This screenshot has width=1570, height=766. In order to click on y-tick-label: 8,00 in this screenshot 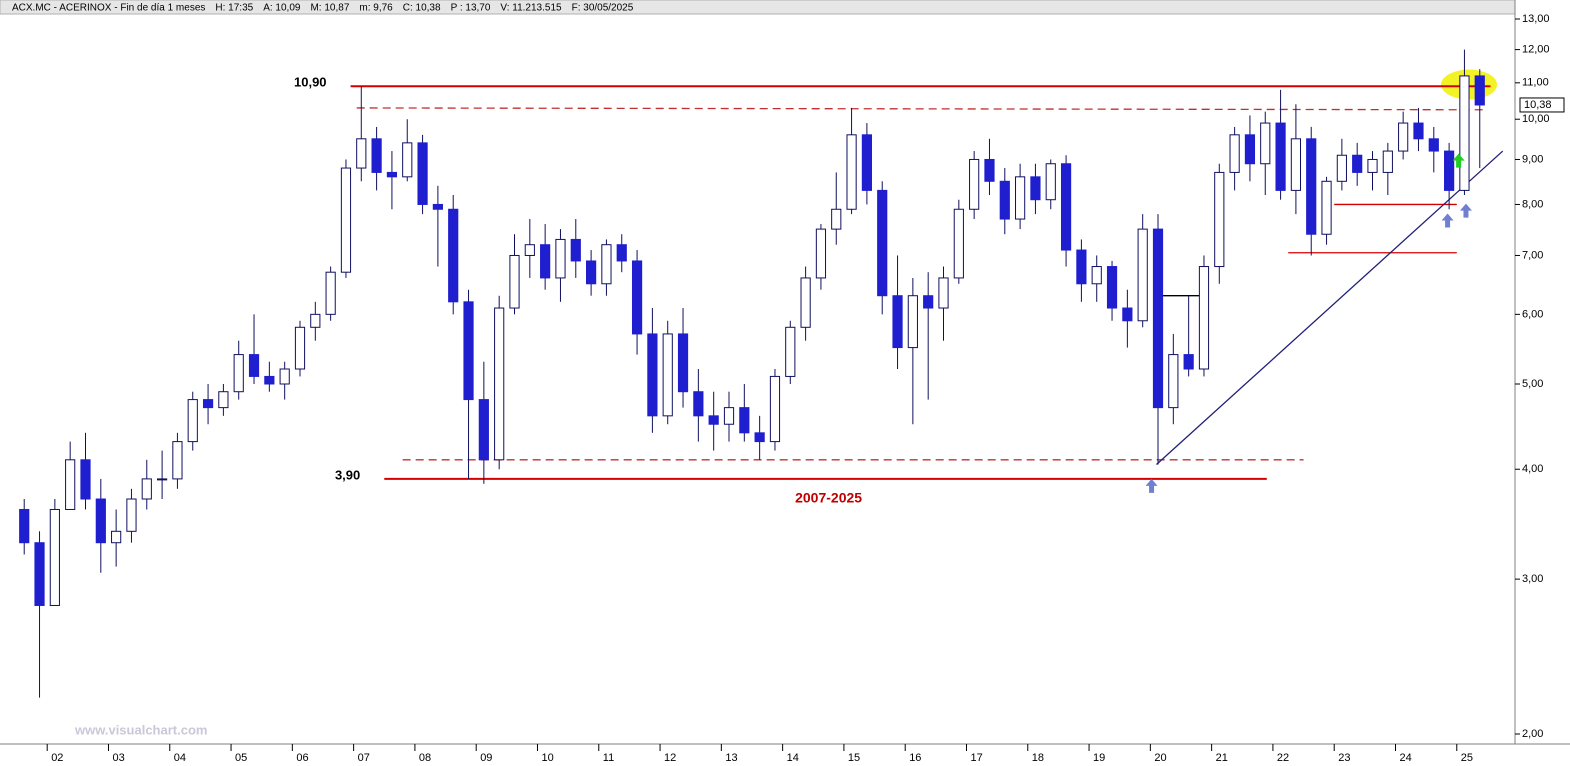, I will do `click(1532, 204)`.